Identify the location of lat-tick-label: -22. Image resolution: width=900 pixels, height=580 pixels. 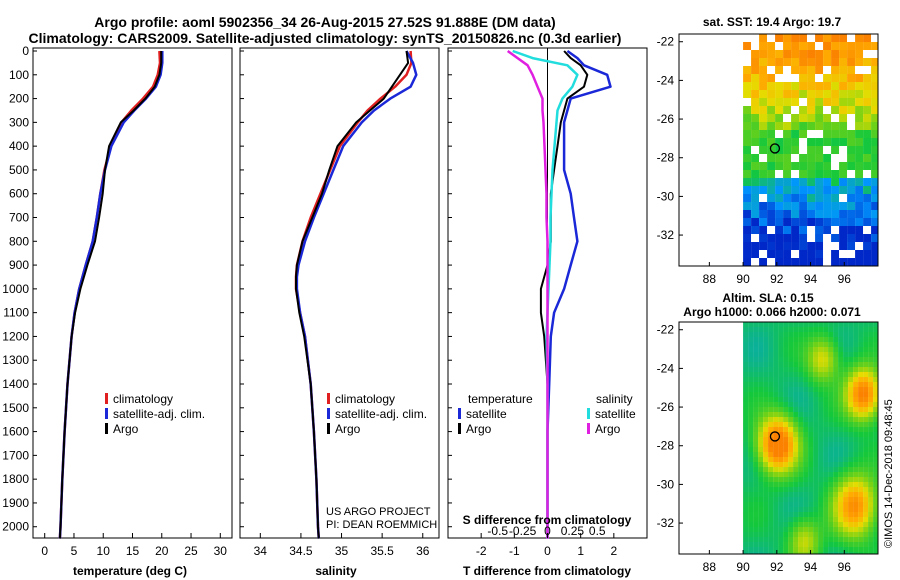
(666, 42).